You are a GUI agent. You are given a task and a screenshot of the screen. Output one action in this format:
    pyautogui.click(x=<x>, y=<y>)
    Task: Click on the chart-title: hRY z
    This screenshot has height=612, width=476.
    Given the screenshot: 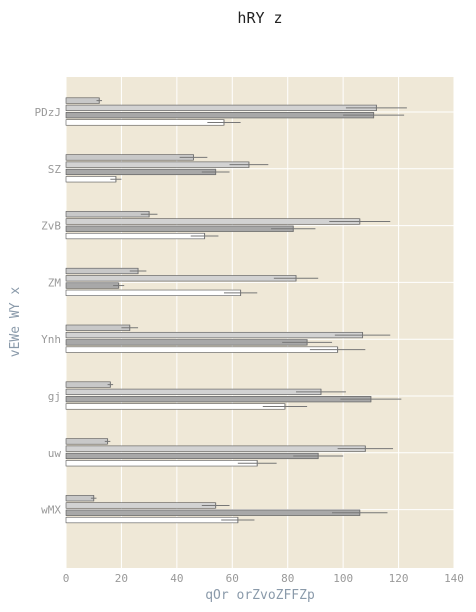 What is the action you would take?
    pyautogui.click(x=259, y=18)
    